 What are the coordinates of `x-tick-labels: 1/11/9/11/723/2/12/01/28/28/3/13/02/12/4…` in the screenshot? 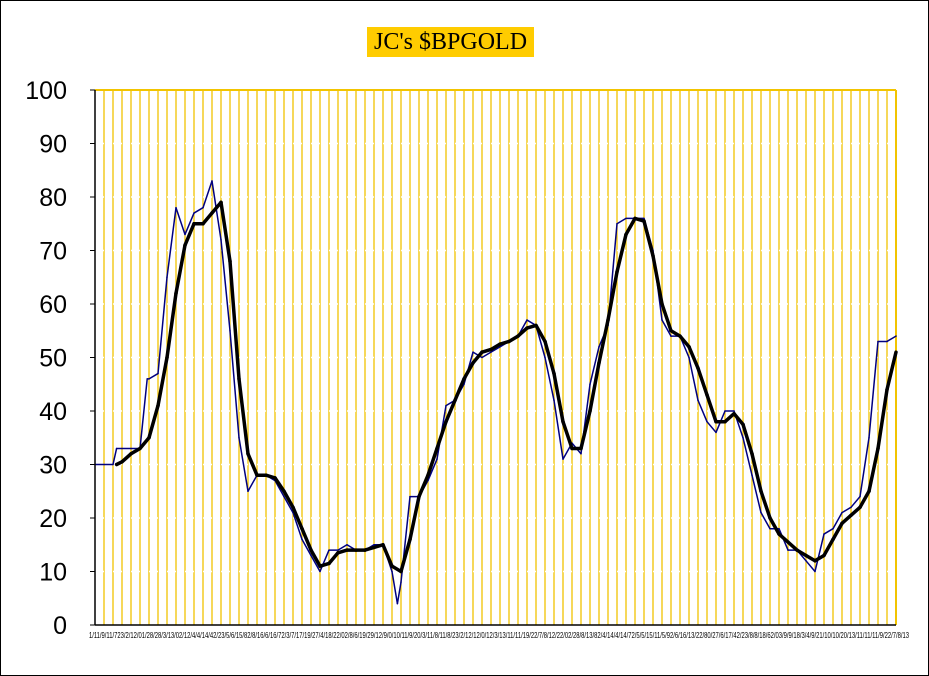 It's located at (499, 635).